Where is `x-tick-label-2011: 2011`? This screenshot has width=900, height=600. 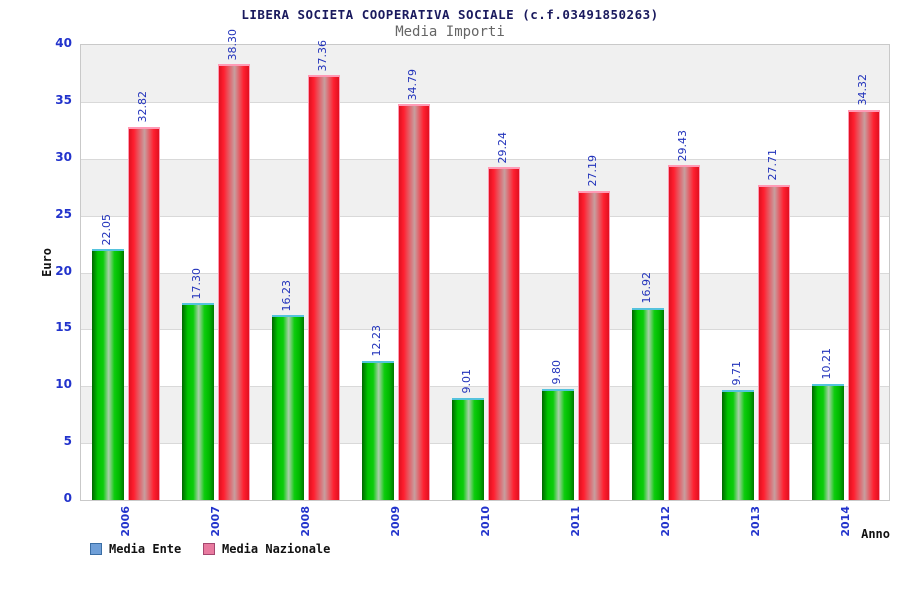
x-tick-label-2011: 2011 is located at coordinates (575, 521).